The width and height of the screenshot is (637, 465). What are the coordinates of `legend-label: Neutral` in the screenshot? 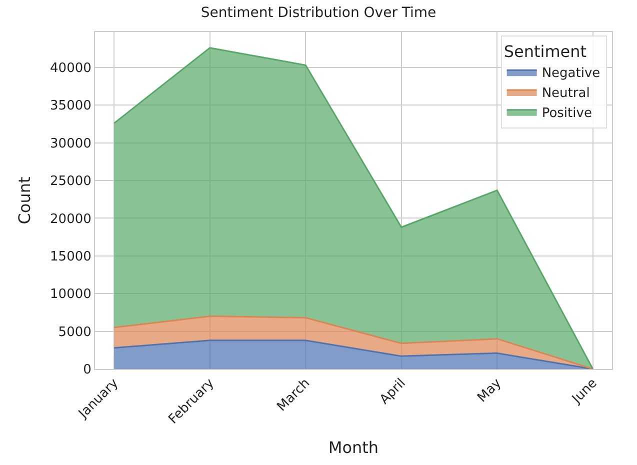 It's located at (566, 94).